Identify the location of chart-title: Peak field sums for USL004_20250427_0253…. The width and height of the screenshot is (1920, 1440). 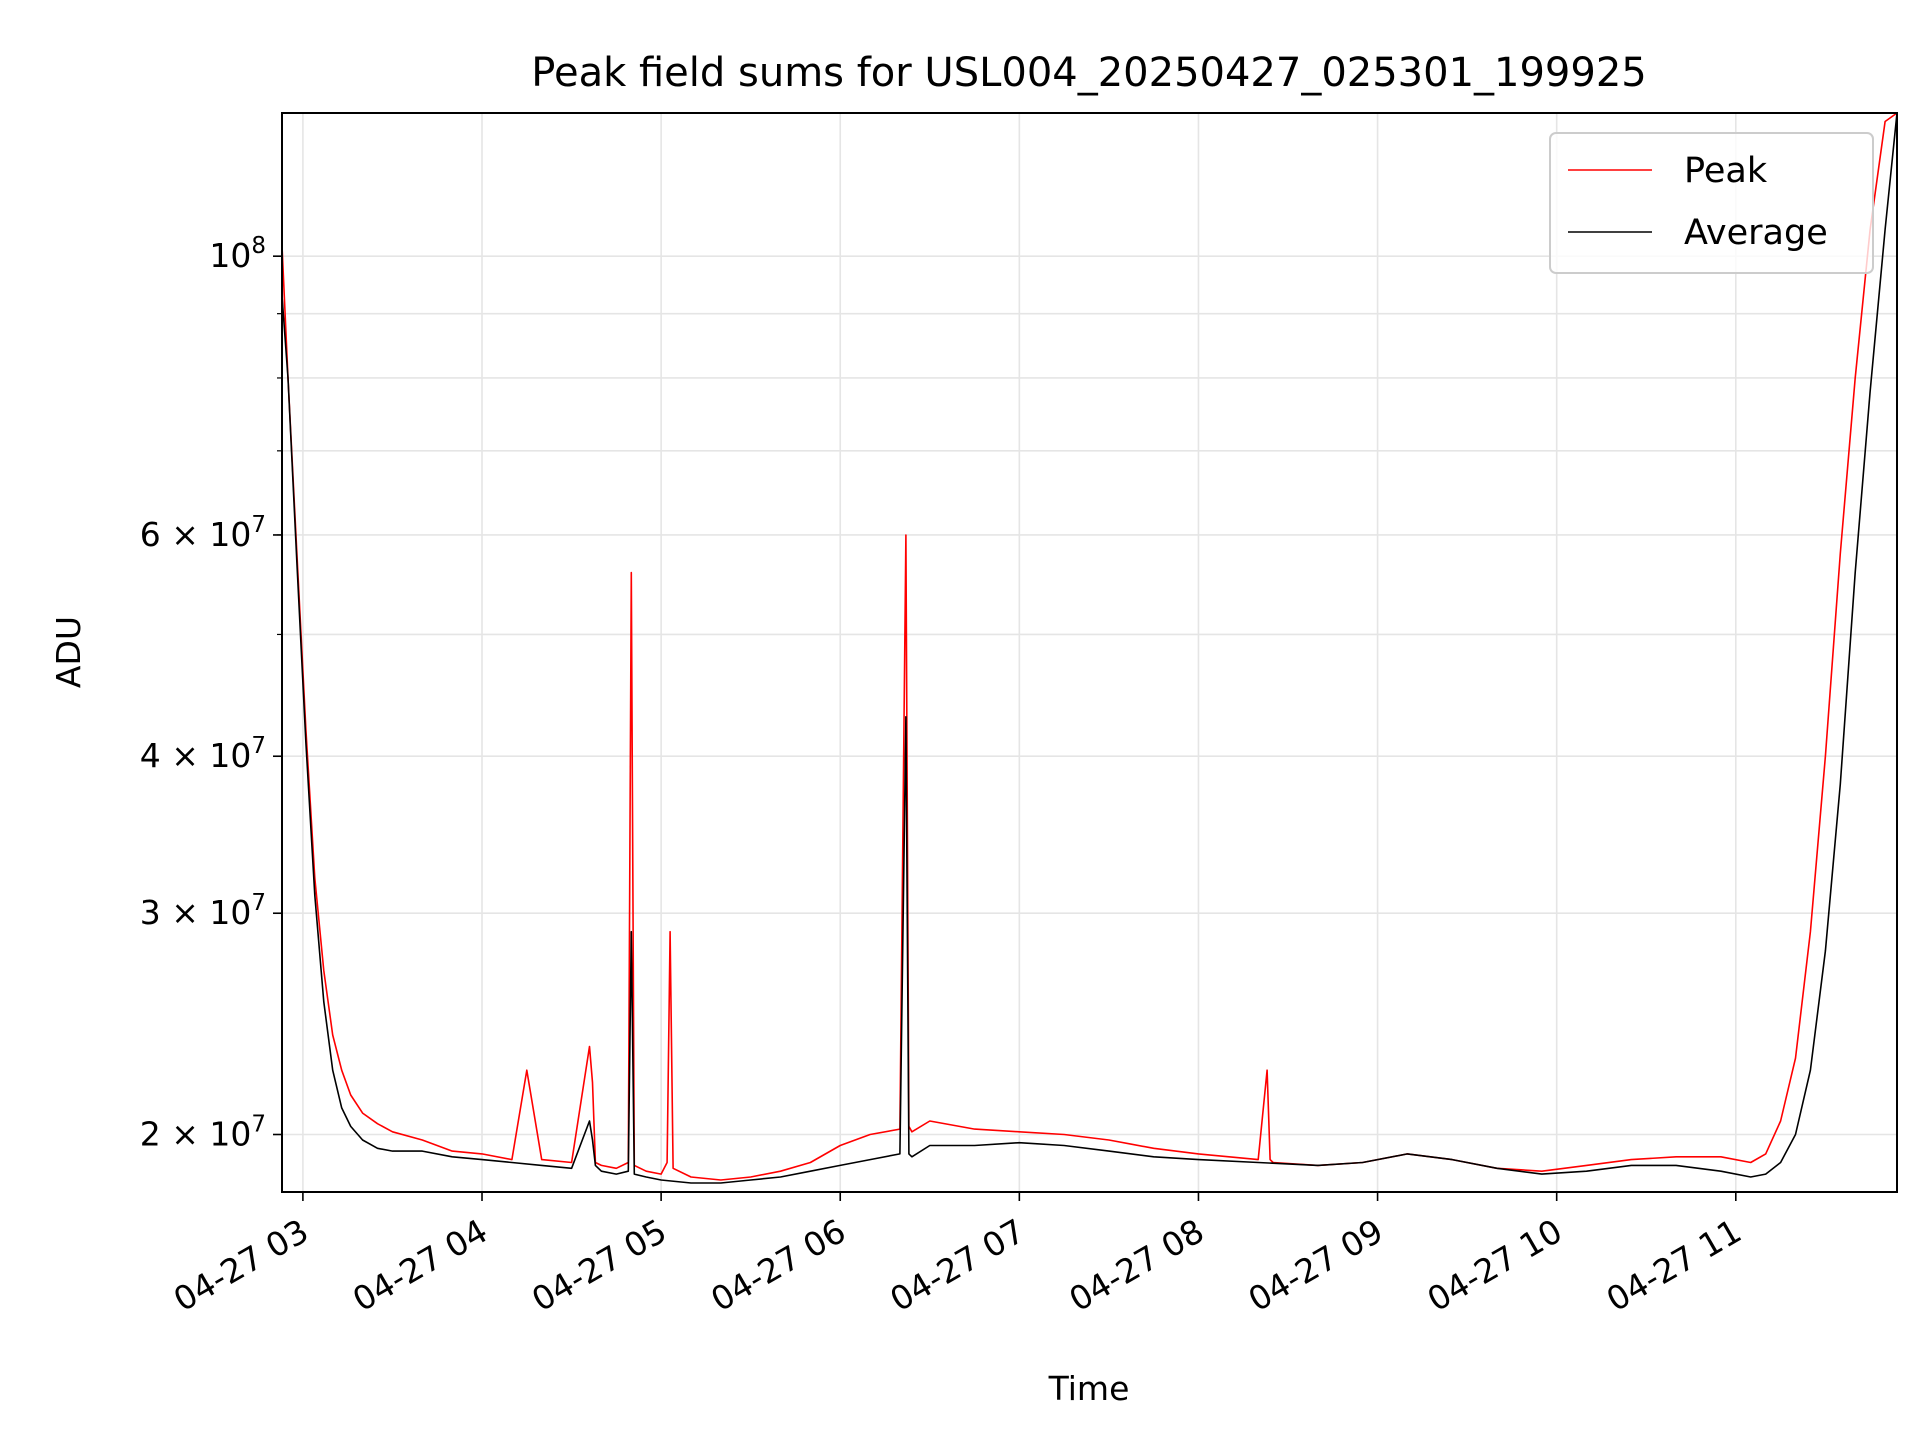
(1088, 73).